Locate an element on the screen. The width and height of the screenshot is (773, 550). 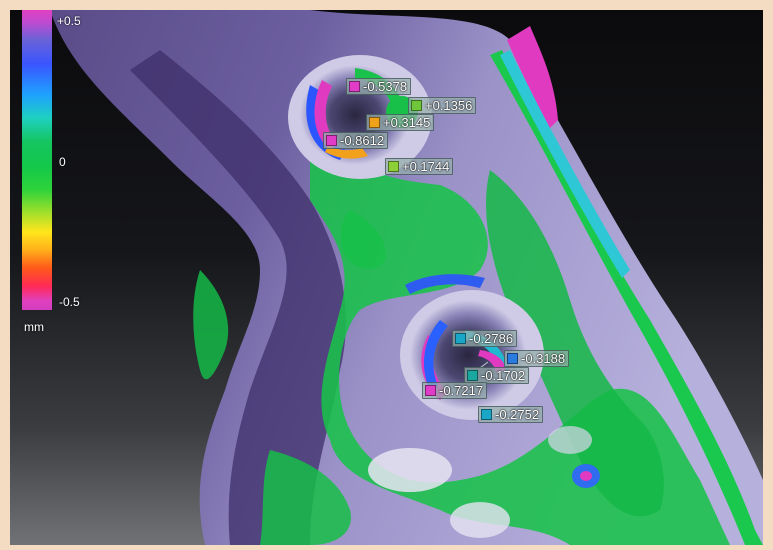
marker-value: -0.7217 is located at coordinates (461, 390).